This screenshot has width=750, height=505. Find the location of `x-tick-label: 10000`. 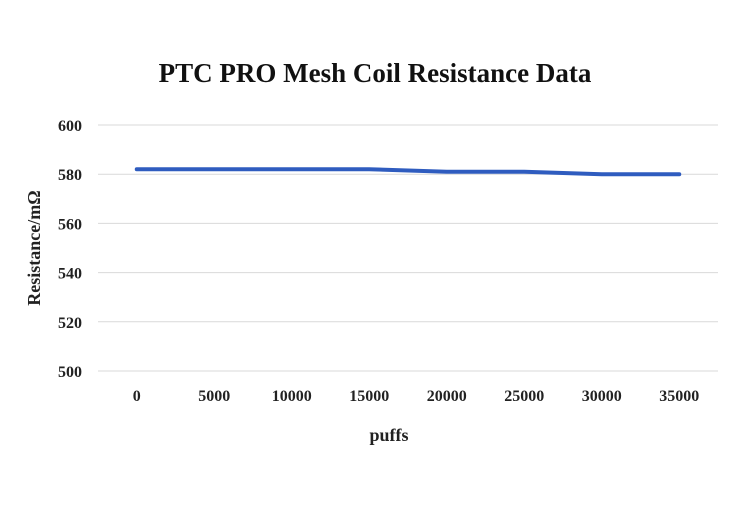

x-tick-label: 10000 is located at coordinates (292, 396).